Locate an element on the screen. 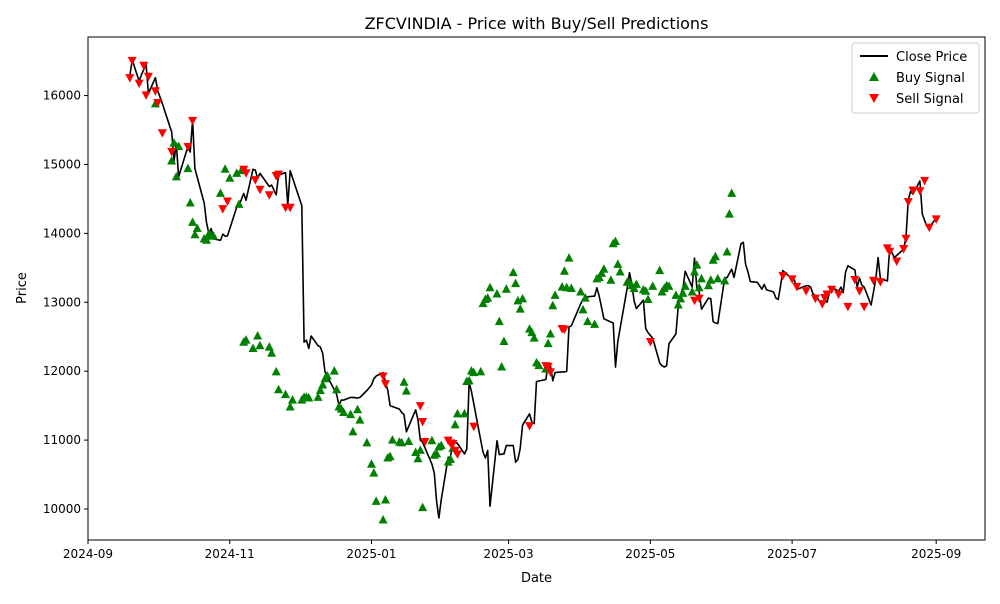  y-axis: 10000 11000 12000 13000 14000 15000 16000 is located at coordinates (65, 302).